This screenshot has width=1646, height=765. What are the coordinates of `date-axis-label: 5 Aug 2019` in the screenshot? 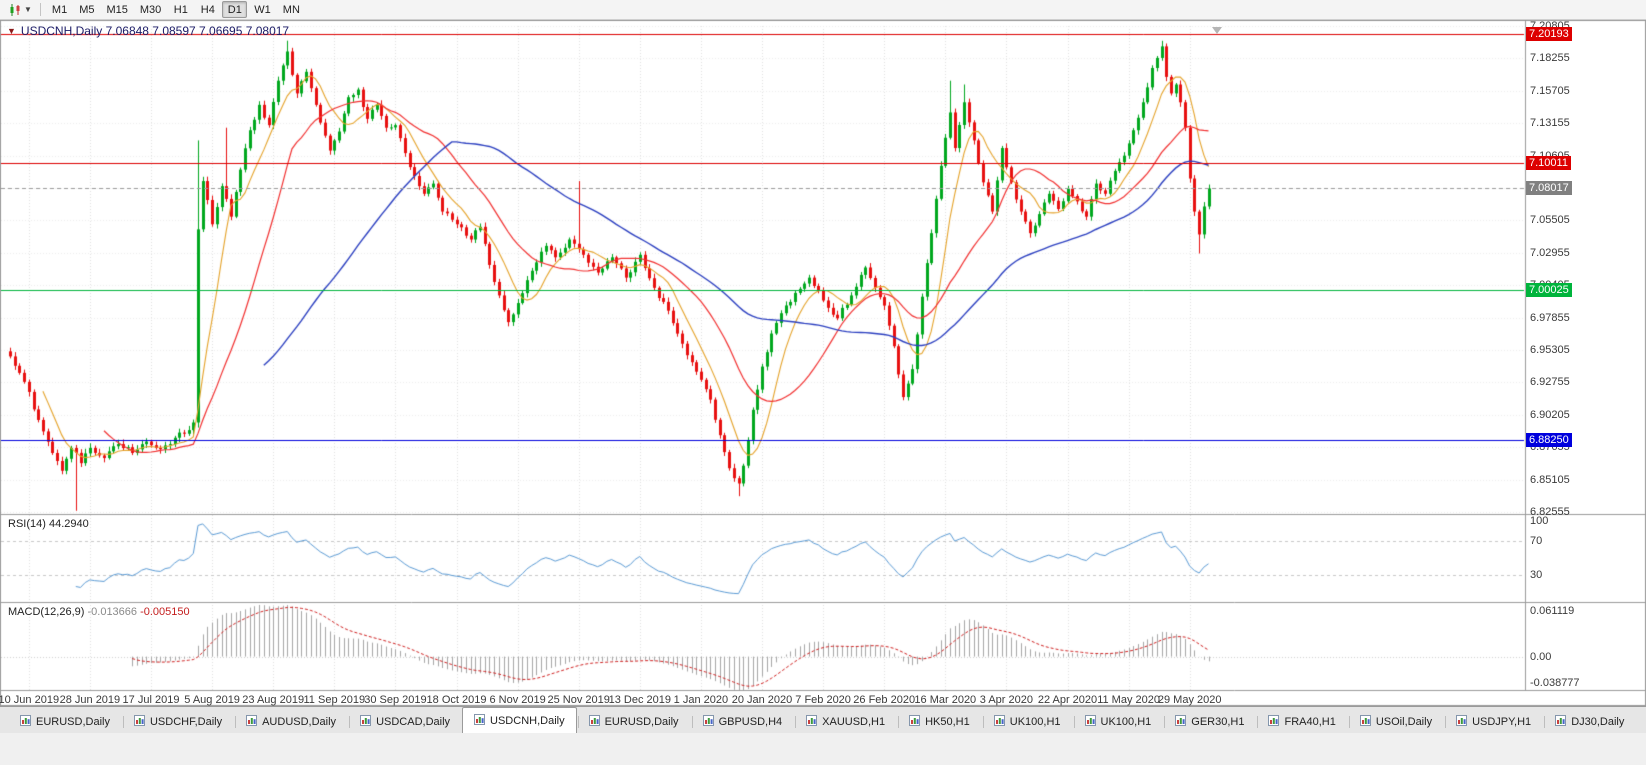 It's located at (212, 700).